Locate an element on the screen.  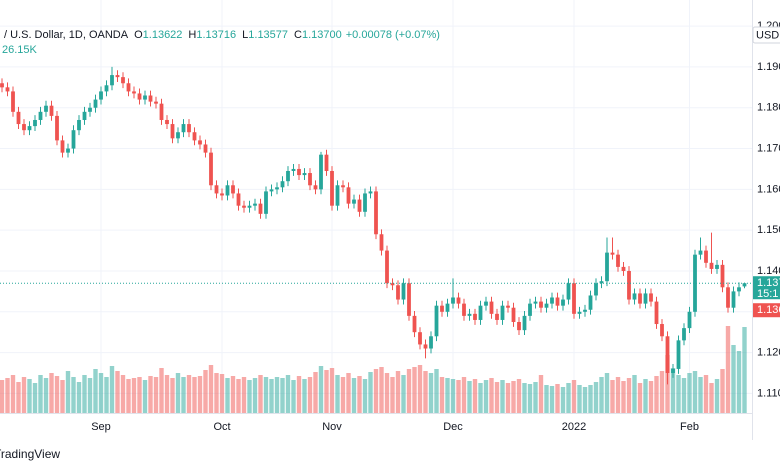
currency-box is located at coordinates (766, 35).